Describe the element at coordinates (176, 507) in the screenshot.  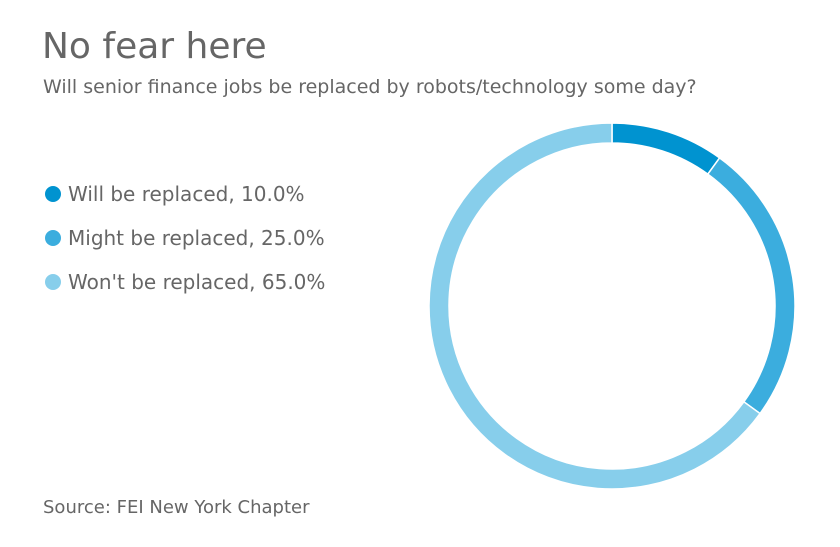
I see `source-note: Source: FEI New York Chapter` at that location.